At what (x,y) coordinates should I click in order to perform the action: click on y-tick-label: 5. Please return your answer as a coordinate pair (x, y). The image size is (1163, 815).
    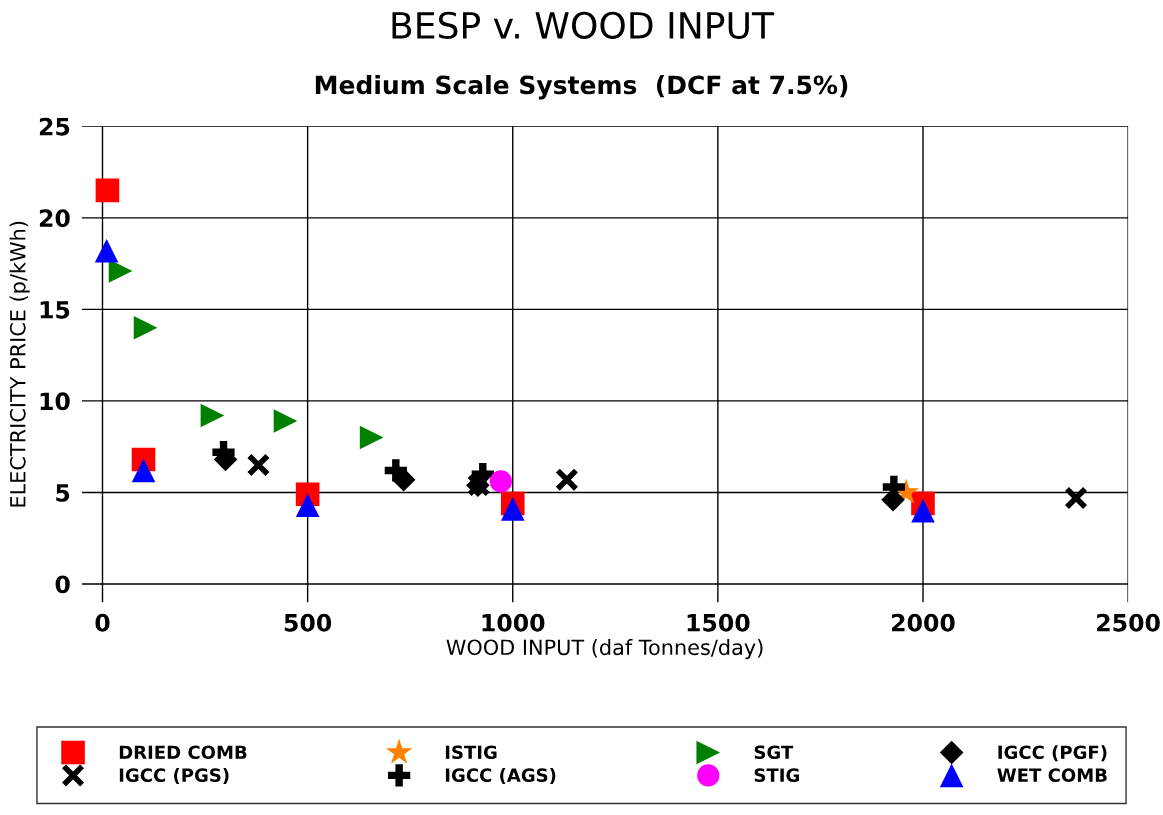
    Looking at the image, I should click on (63, 493).